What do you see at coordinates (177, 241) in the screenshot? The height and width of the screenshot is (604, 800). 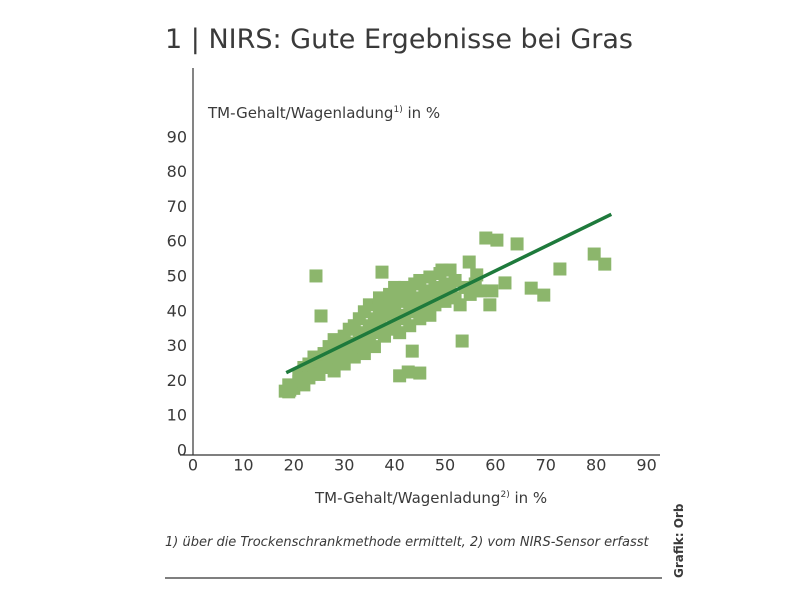 I see `y-tick-label: 60` at bounding box center [177, 241].